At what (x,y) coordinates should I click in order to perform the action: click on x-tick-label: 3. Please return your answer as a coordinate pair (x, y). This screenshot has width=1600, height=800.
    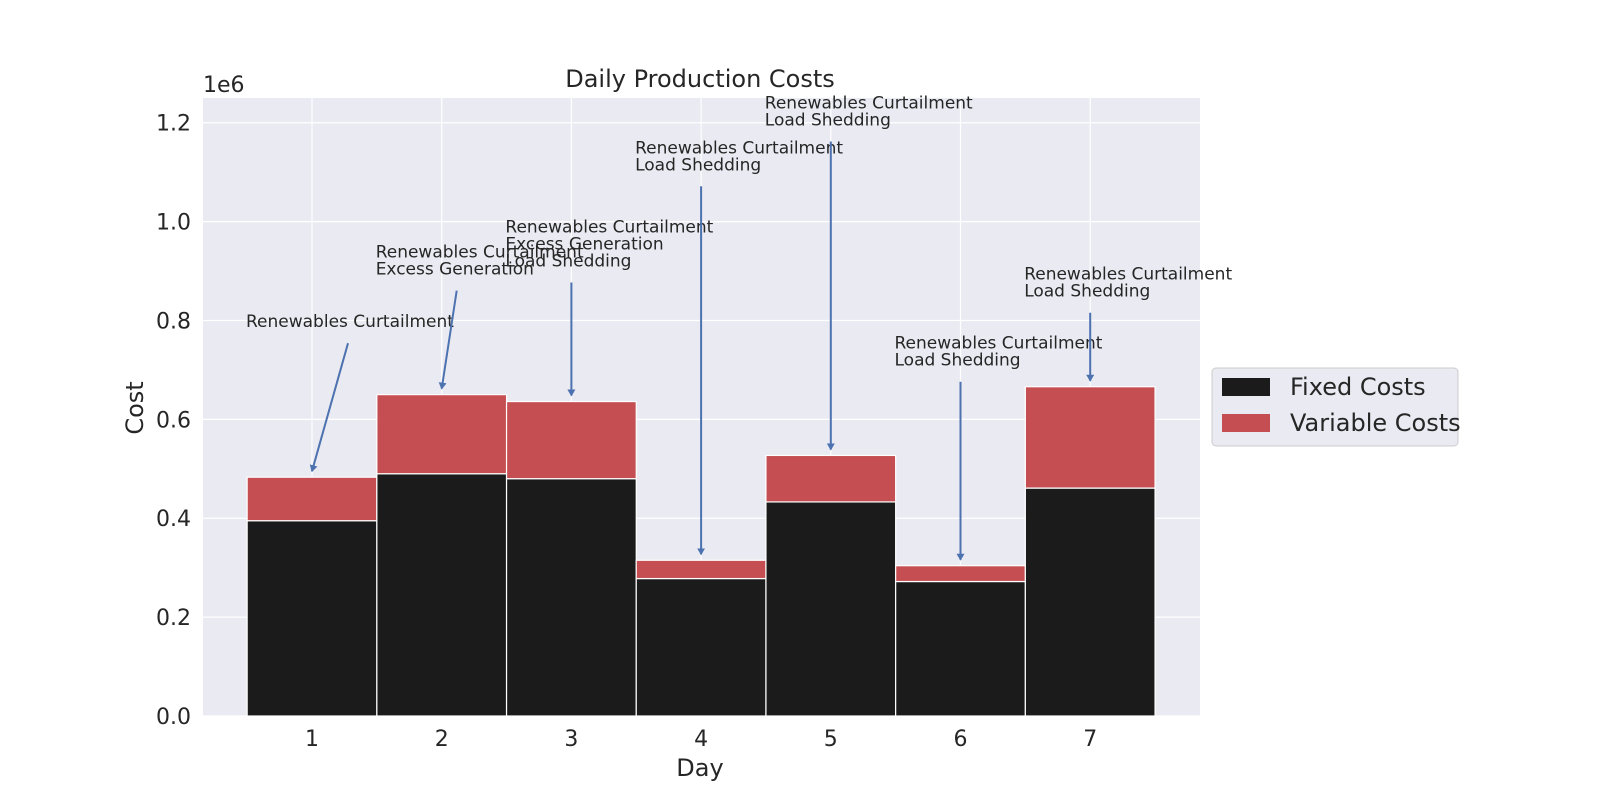
    Looking at the image, I should click on (571, 739).